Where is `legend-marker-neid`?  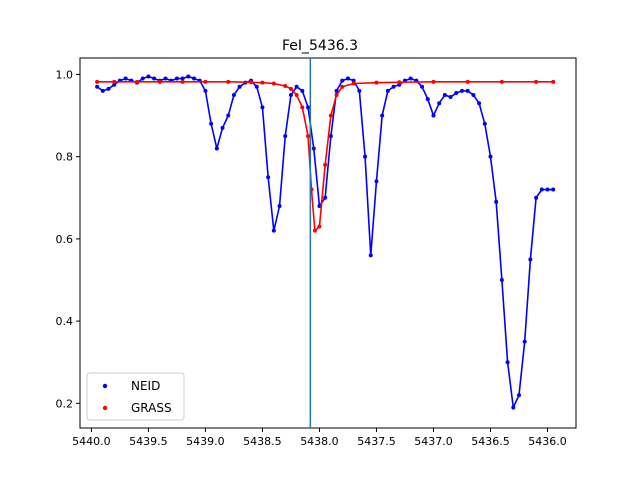 legend-marker-neid is located at coordinates (105, 386).